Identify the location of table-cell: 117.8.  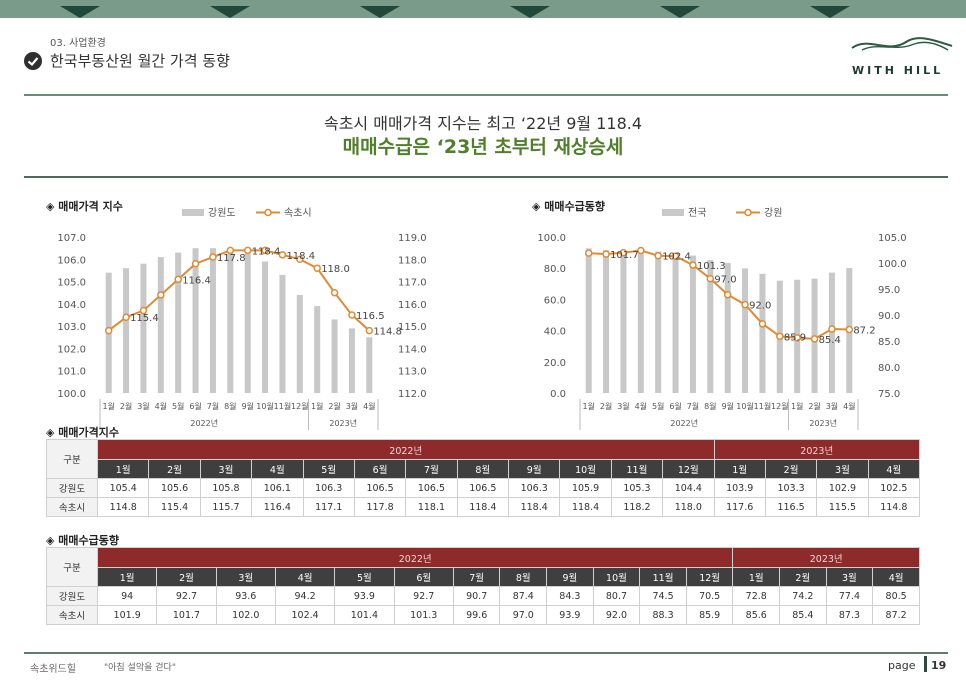
(380, 507).